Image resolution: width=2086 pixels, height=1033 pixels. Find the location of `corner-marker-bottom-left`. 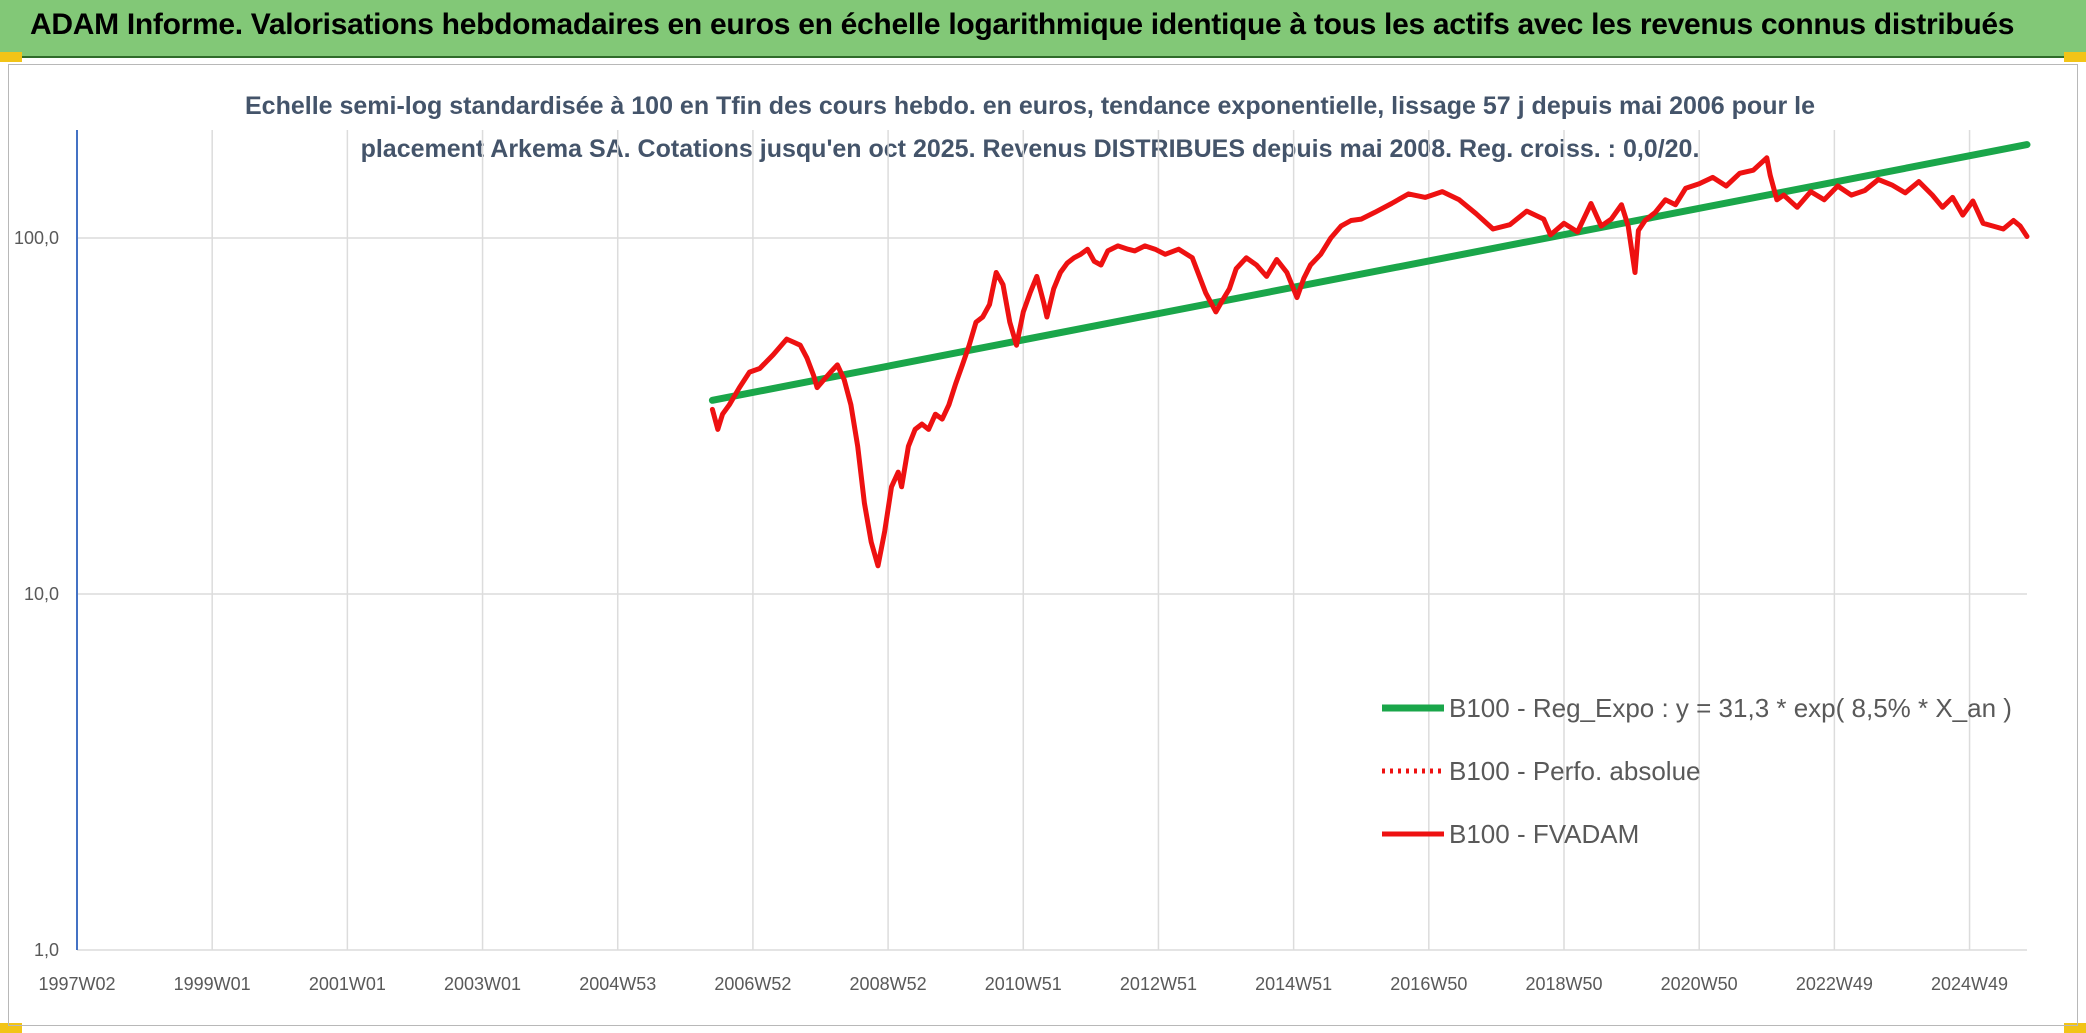

corner-marker-bottom-left is located at coordinates (11, 1028).